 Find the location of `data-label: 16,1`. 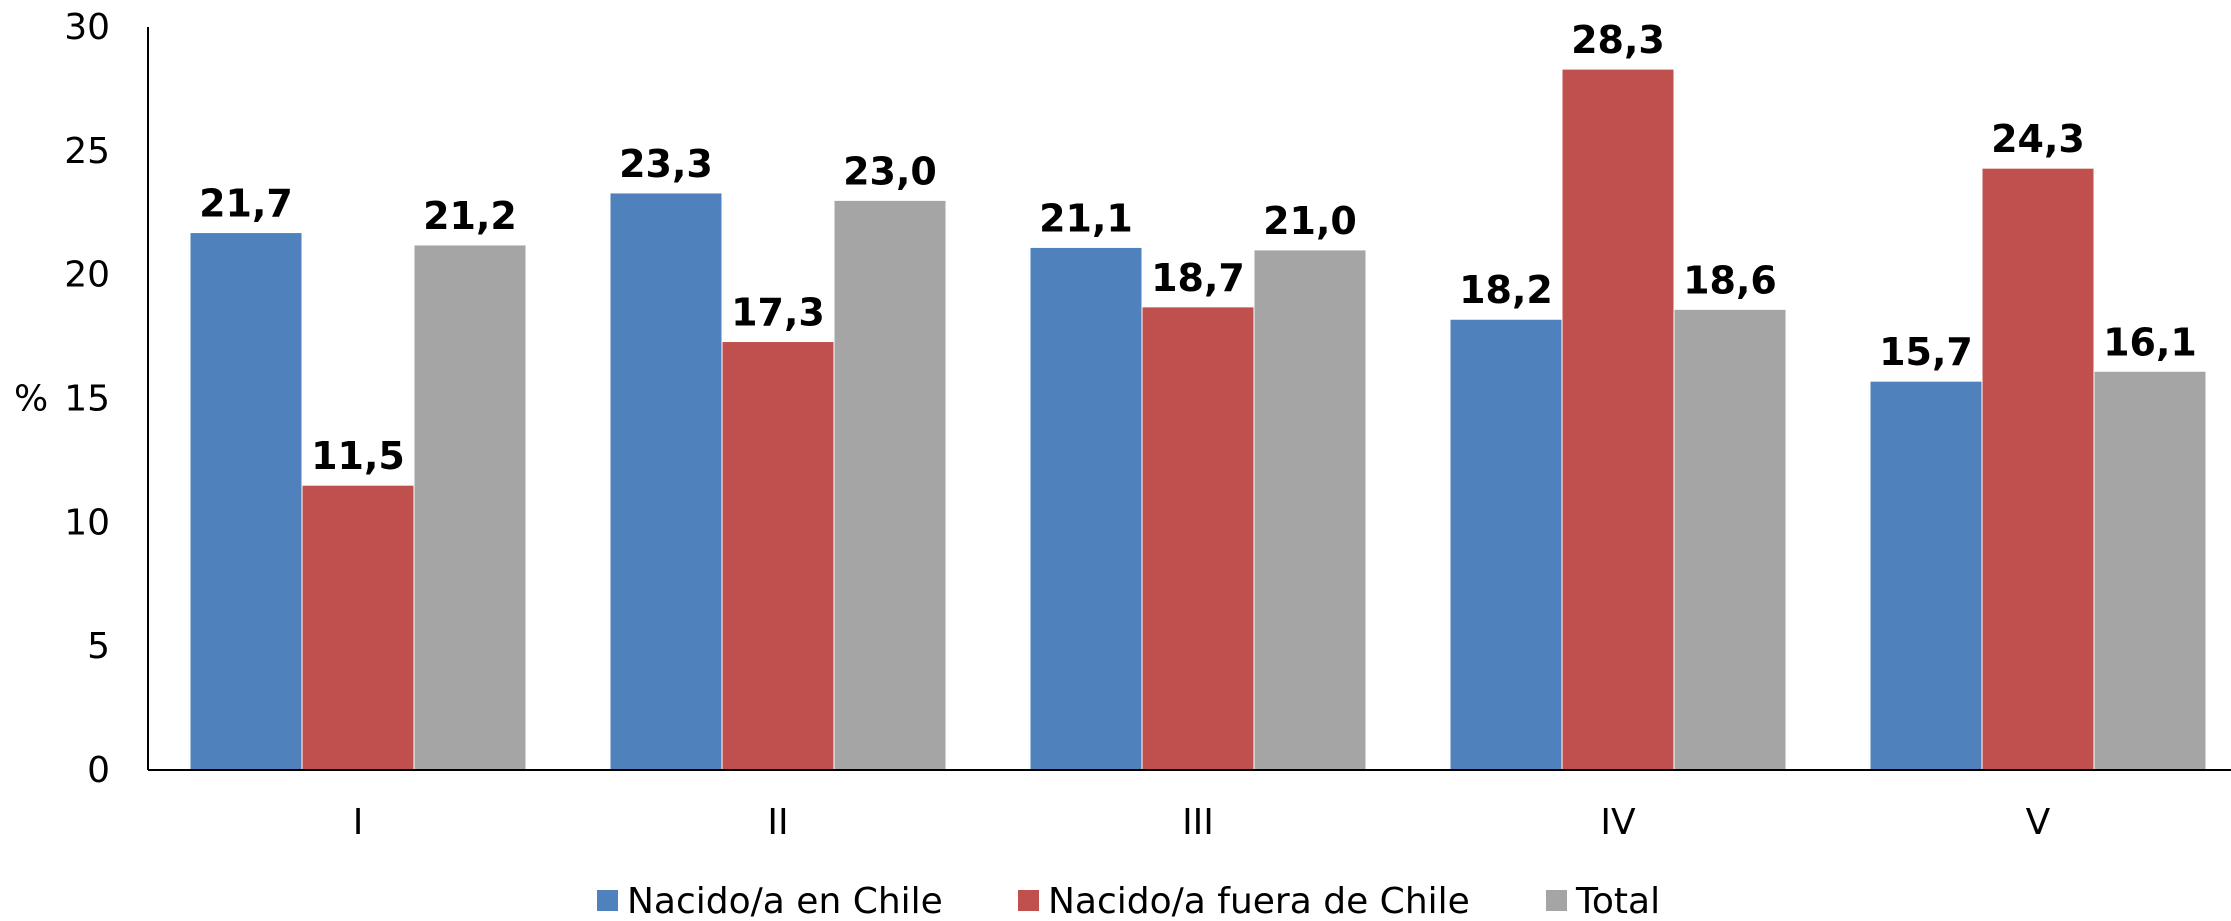

data-label: 16,1 is located at coordinates (2150, 342).